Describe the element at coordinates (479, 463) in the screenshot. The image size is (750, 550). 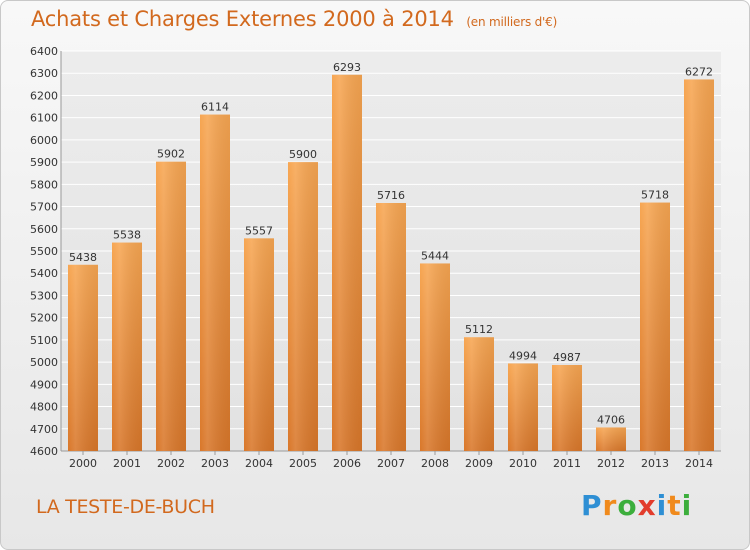
I see `x-tick-label: 2009` at that location.